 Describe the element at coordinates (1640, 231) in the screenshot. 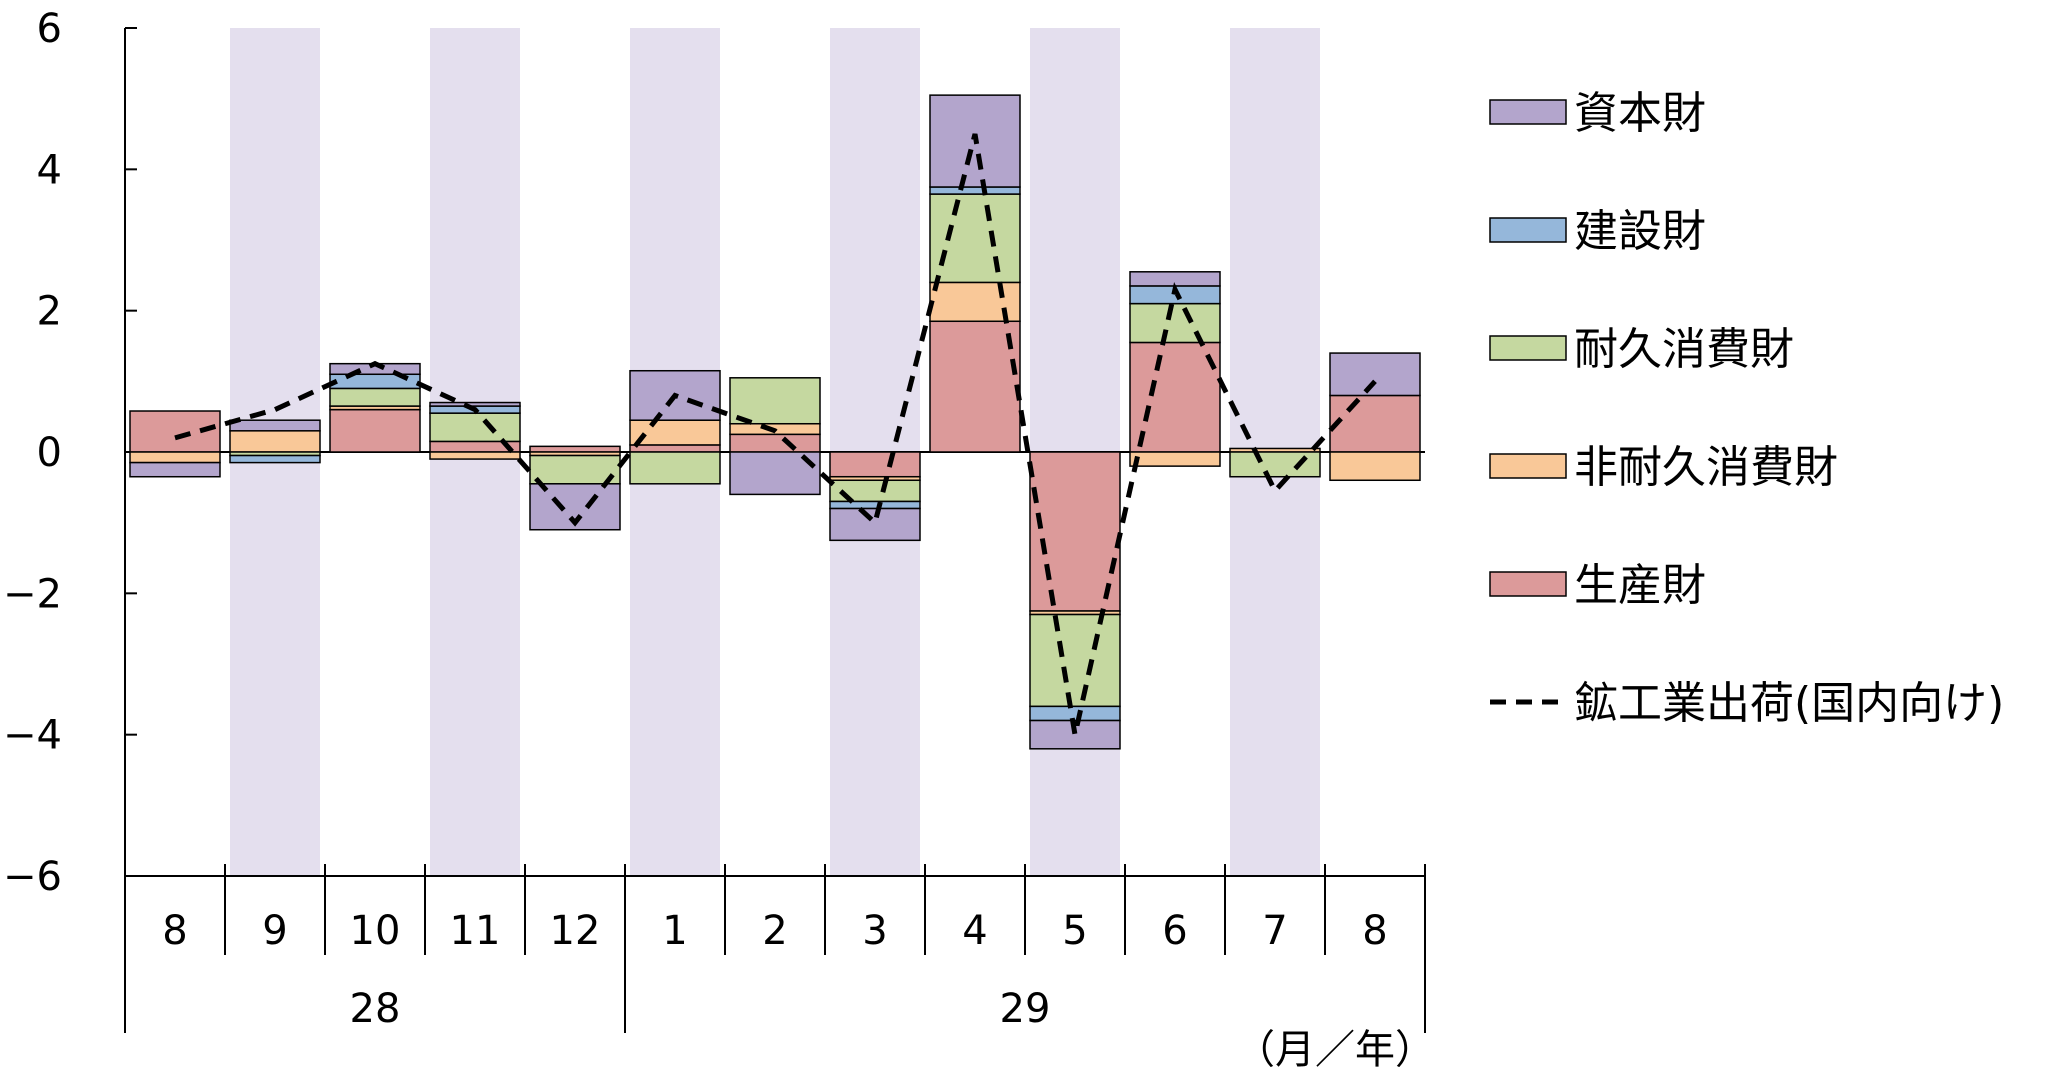

I see `legend-label: 建設財` at that location.